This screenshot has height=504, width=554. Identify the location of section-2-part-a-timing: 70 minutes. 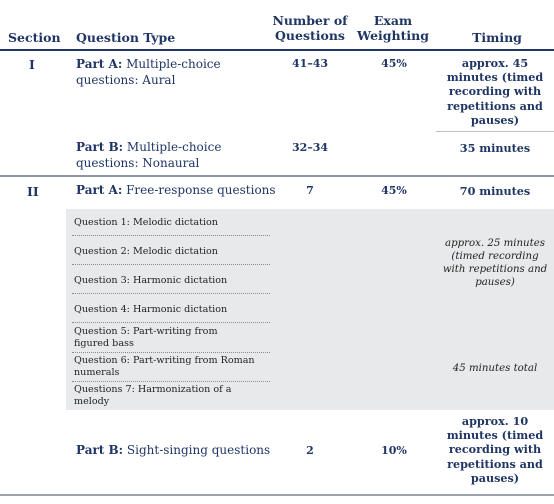
(495, 191).